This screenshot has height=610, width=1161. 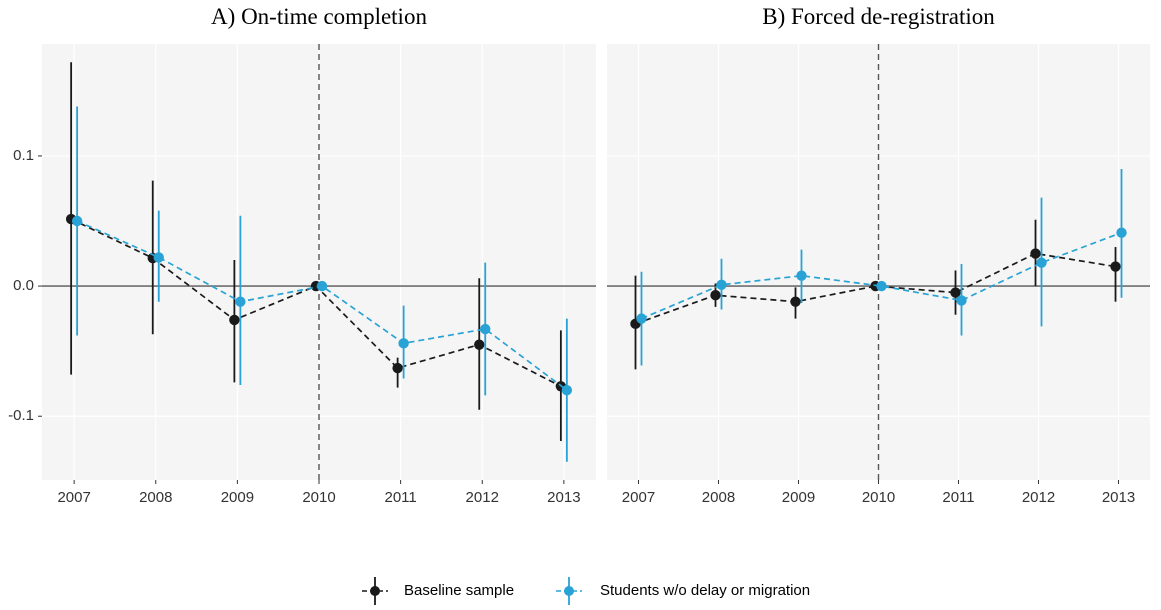 I want to click on legend-label: Students w/o delay or migration, so click(x=705, y=590).